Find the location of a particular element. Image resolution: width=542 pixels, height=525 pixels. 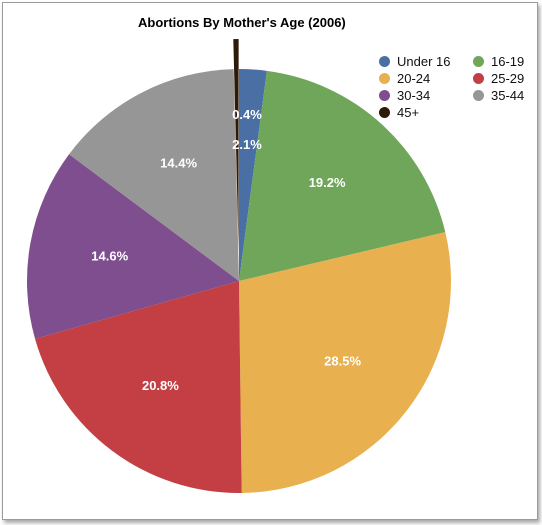

legend-label: Under 16 is located at coordinates (424, 61).